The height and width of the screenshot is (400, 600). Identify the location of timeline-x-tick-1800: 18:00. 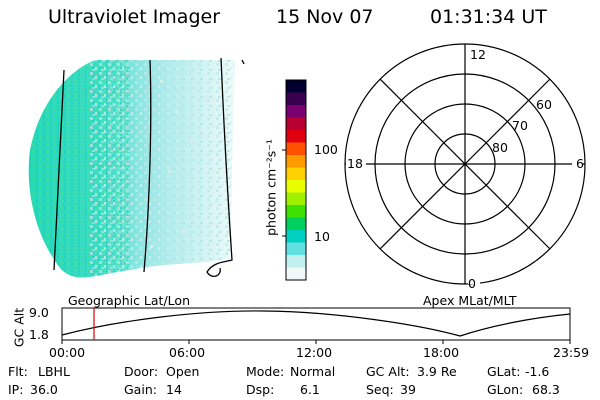
(441, 352).